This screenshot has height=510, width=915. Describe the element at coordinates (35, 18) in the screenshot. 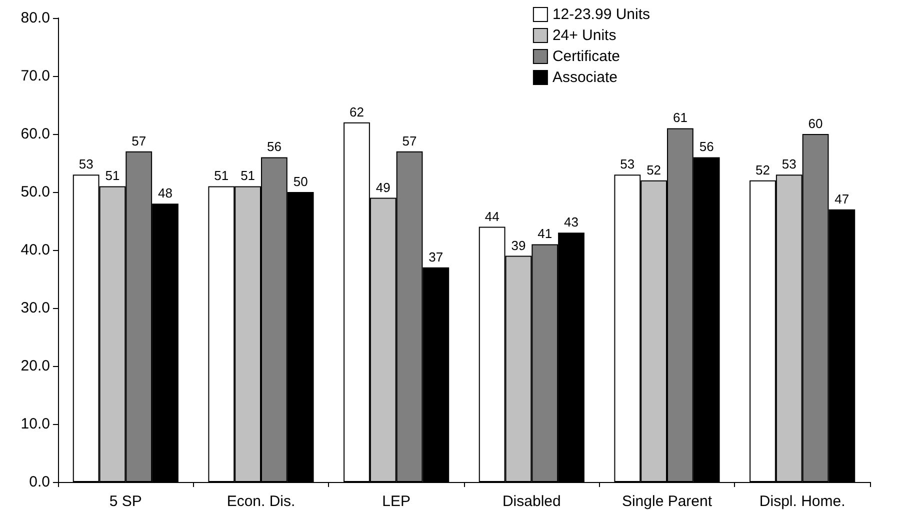

I see `y-tick-label: 80.0` at that location.